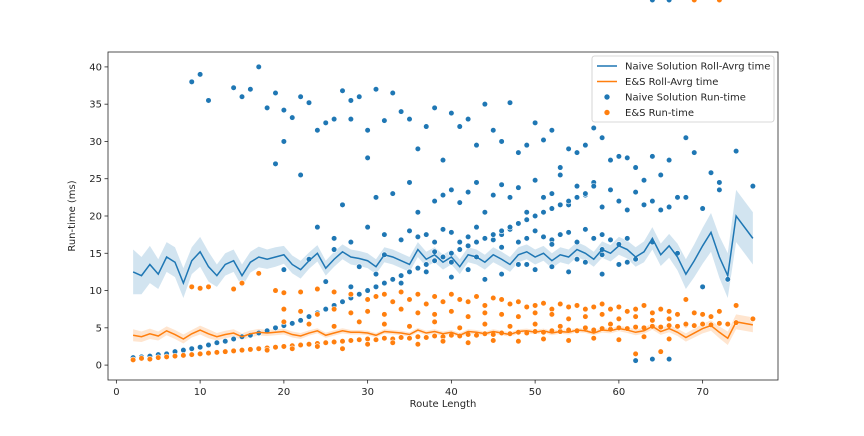  I want to click on x-tick-label: 0, so click(116, 392).